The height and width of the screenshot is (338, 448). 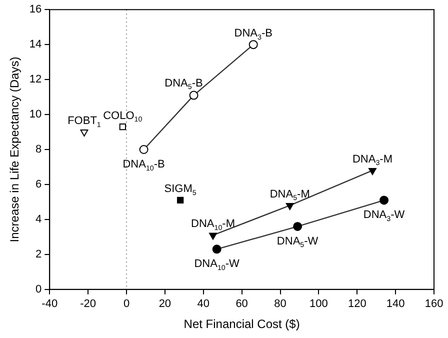 I want to click on y-tick-label: 2, so click(x=39, y=254).